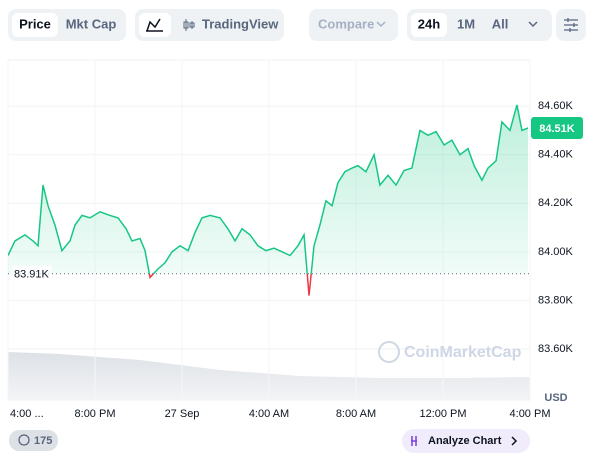 This screenshot has height=470, width=596. Describe the element at coordinates (556, 106) in the screenshot. I see `y-tick-label: 84.60K` at that location.